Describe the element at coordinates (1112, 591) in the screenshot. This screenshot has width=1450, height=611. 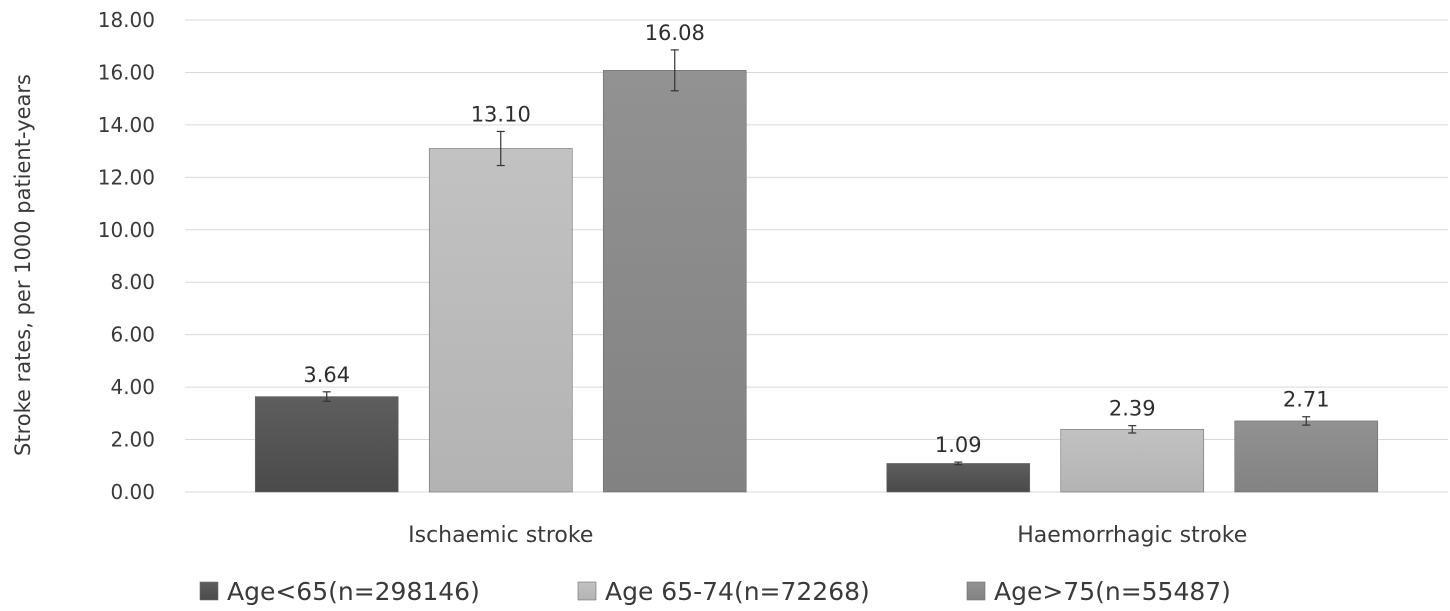
I see `legend-label: Age>75(n=55487)` at that location.